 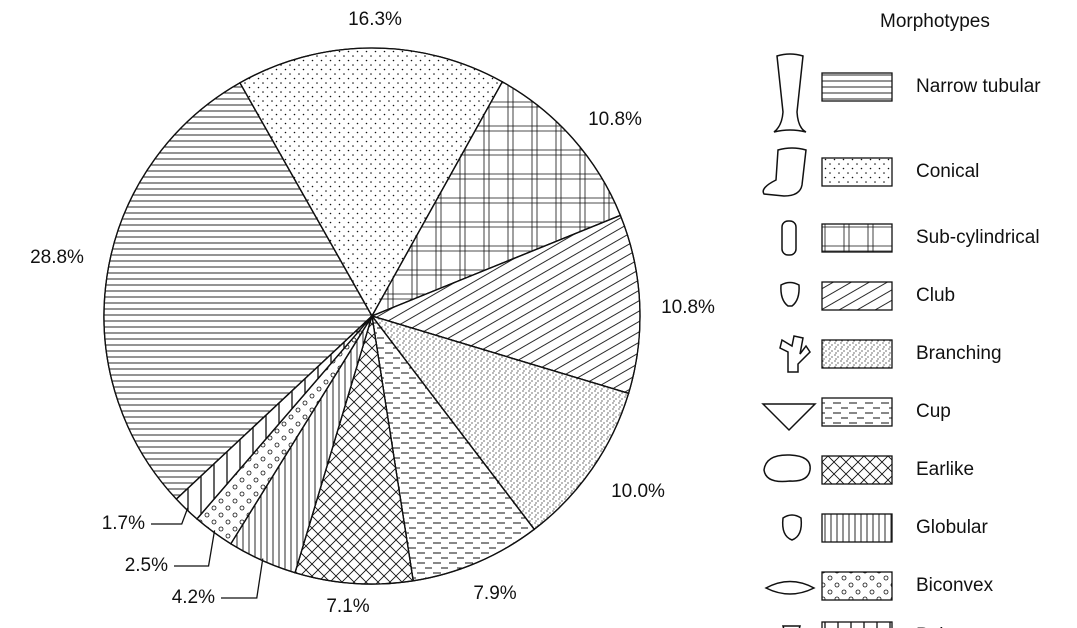 What do you see at coordinates (789, 340) in the screenshot?
I see `icons` at bounding box center [789, 340].